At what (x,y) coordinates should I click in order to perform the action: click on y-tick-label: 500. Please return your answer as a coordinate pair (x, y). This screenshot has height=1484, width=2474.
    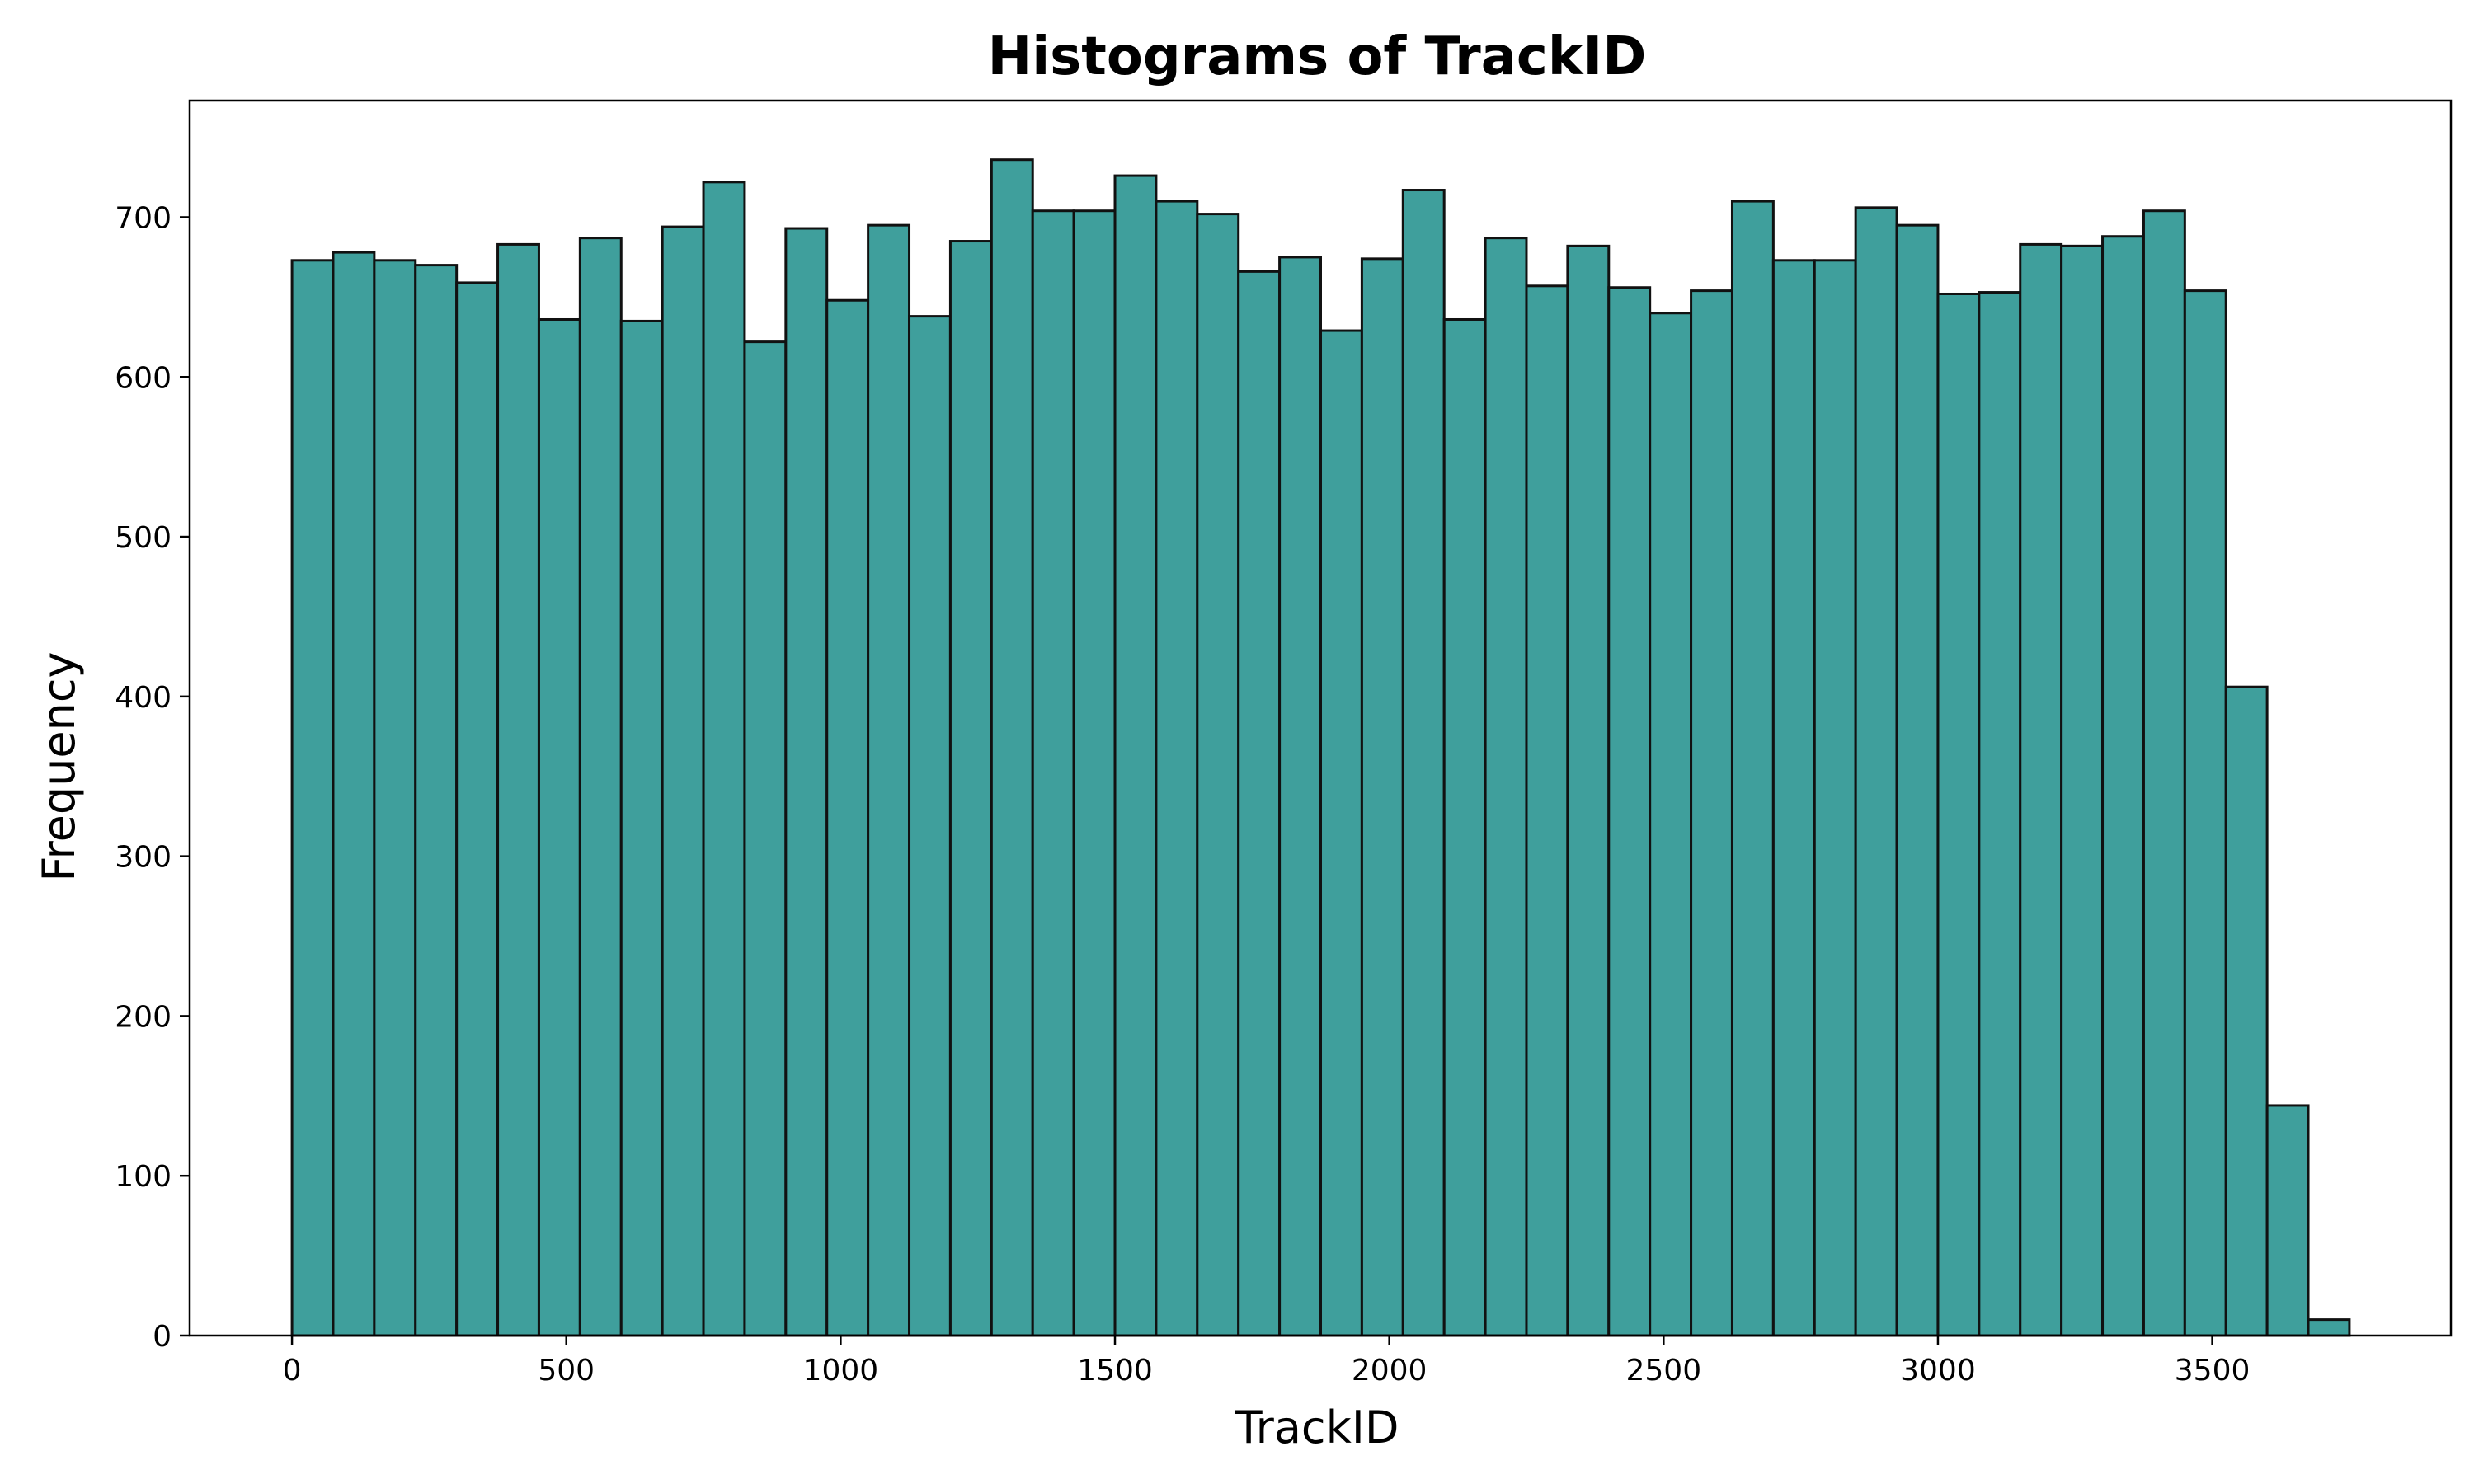
    Looking at the image, I should click on (143, 538).